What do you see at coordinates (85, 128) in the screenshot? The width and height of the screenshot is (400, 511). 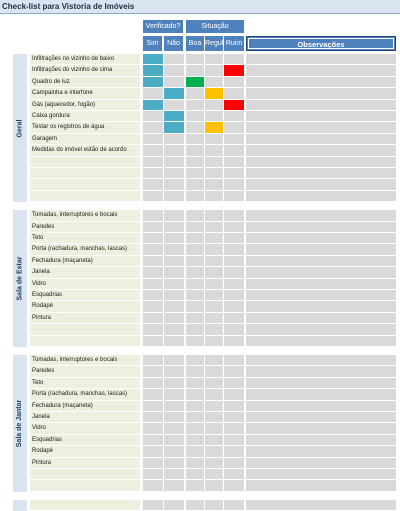 I see `checklist-item: Testar os registros de água` at bounding box center [85, 128].